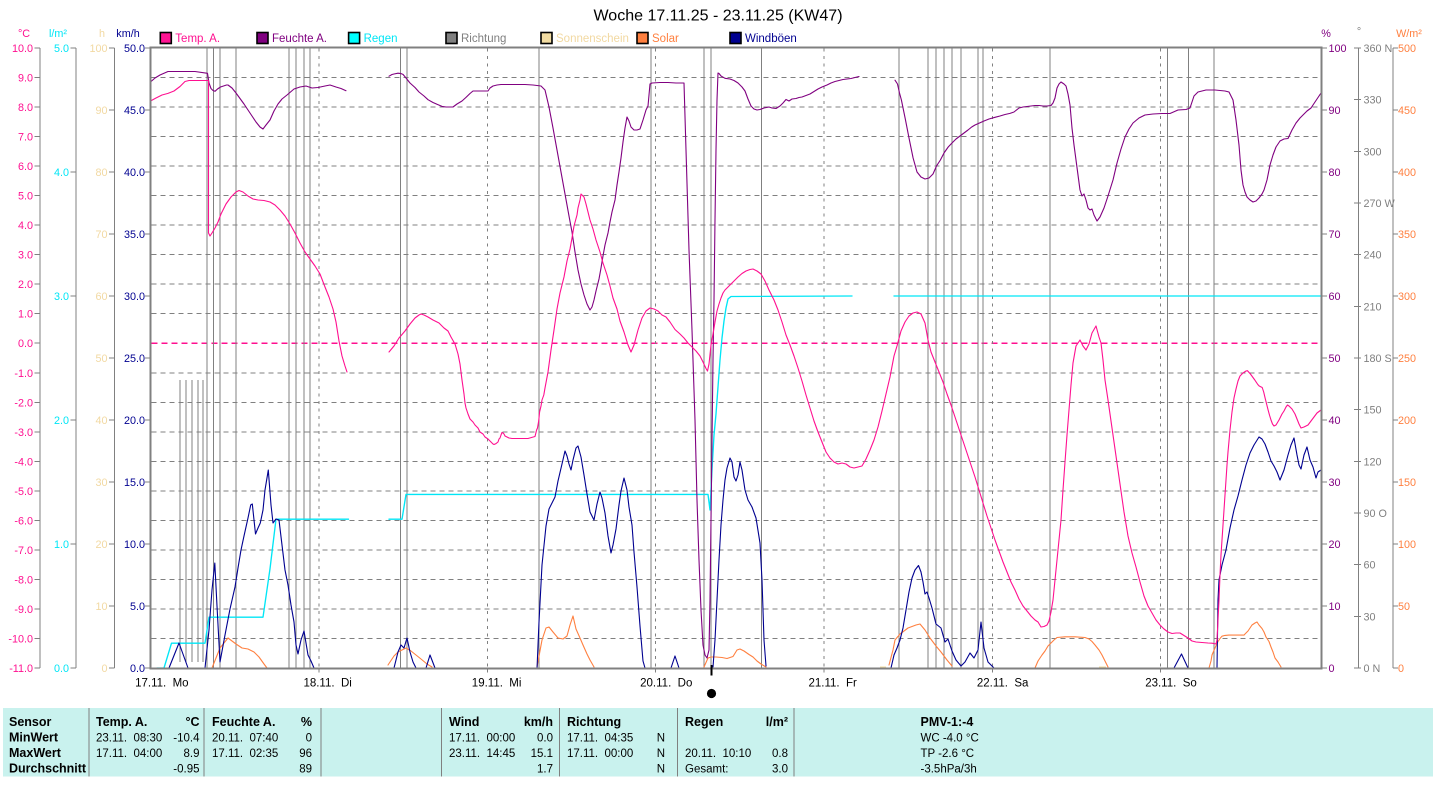  I want to click on svg-text: Gesamt:, so click(706, 770).